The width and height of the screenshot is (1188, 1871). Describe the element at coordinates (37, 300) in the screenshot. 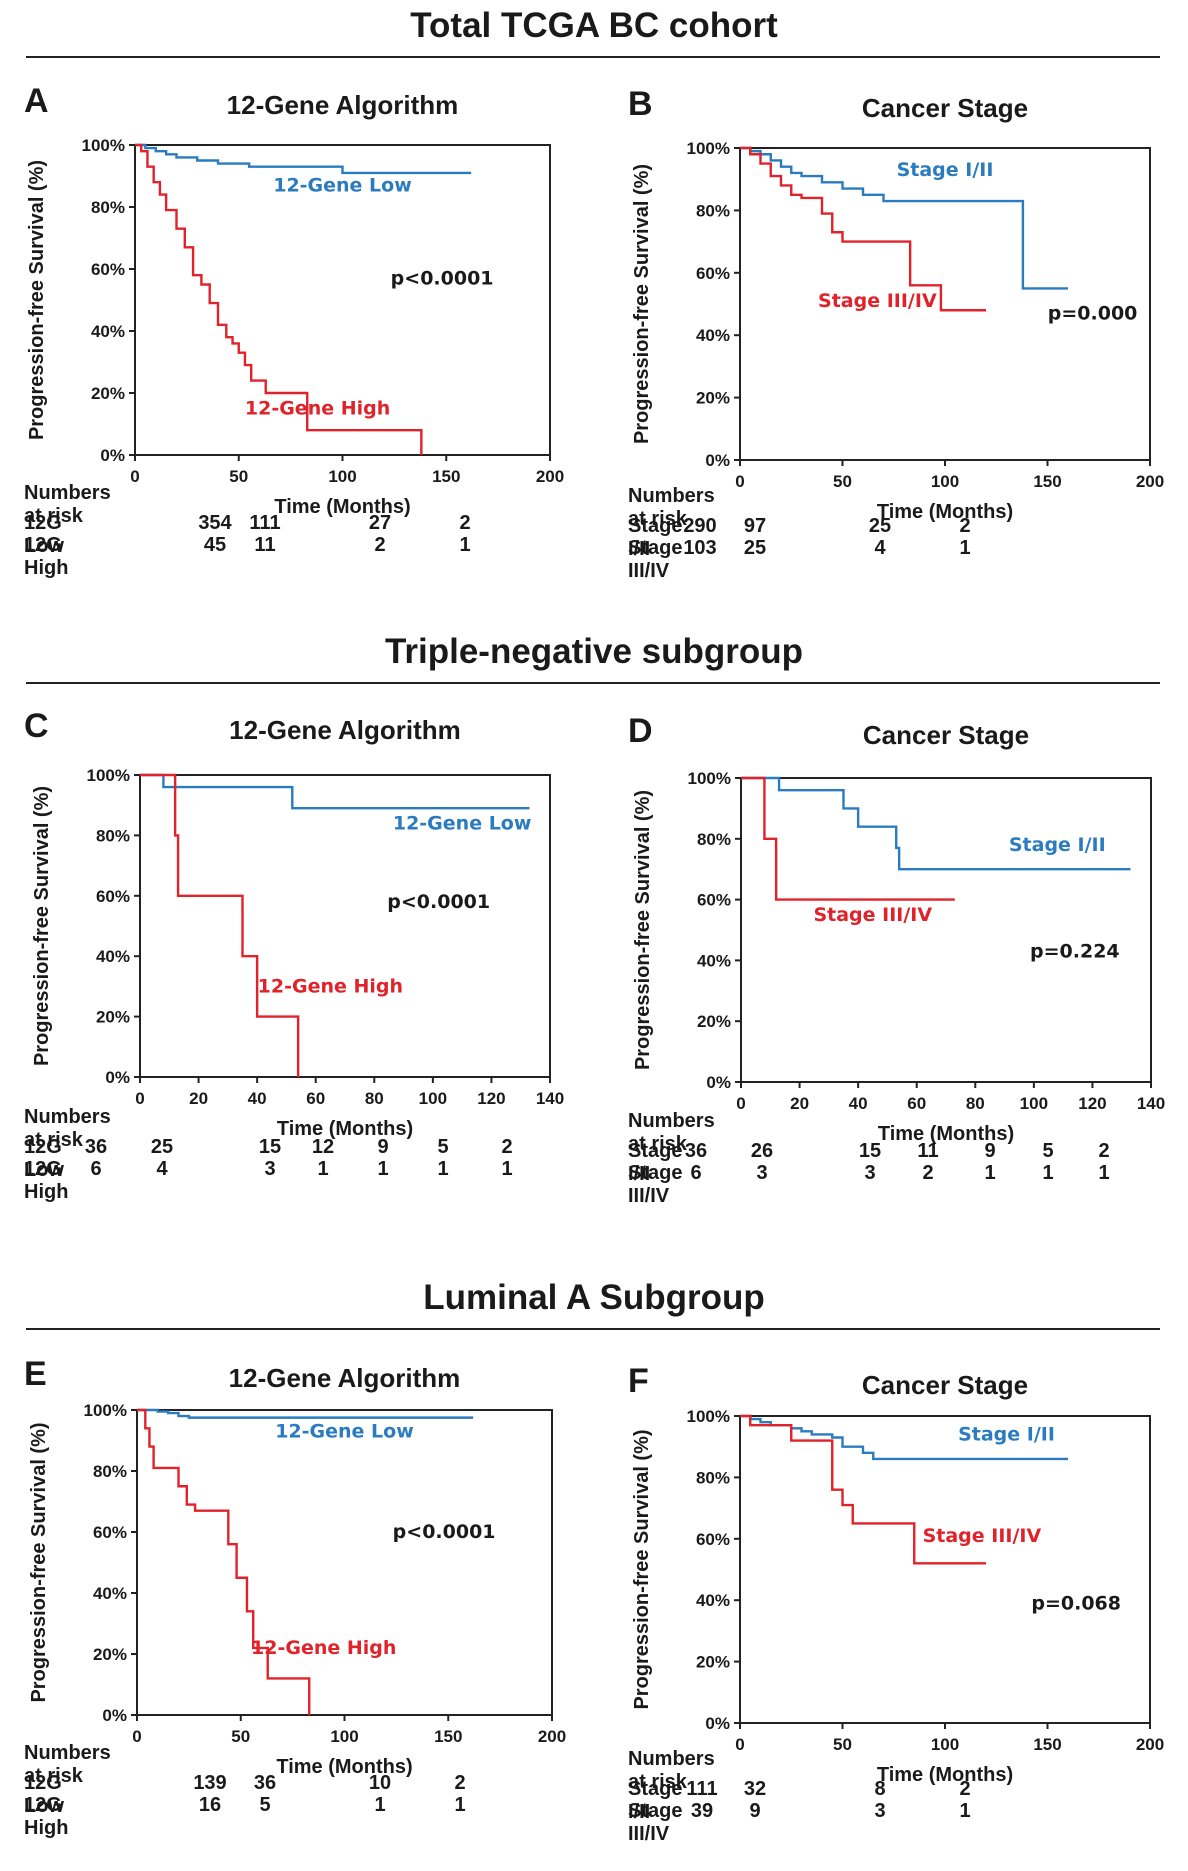

I see `y-axis-label: Progression-free Survival (%)` at that location.